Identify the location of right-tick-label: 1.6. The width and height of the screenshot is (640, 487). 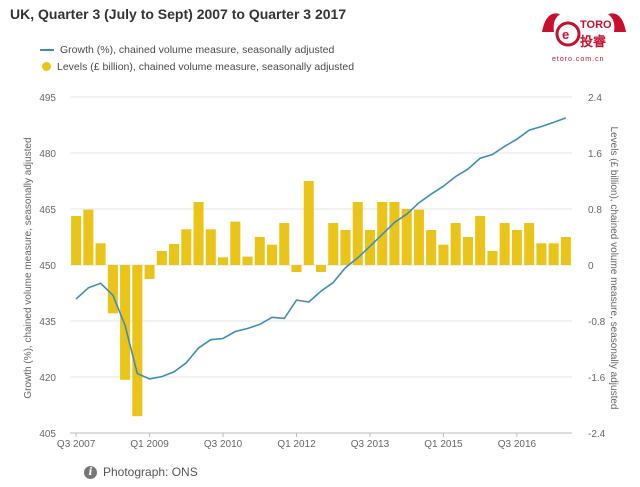
(595, 154).